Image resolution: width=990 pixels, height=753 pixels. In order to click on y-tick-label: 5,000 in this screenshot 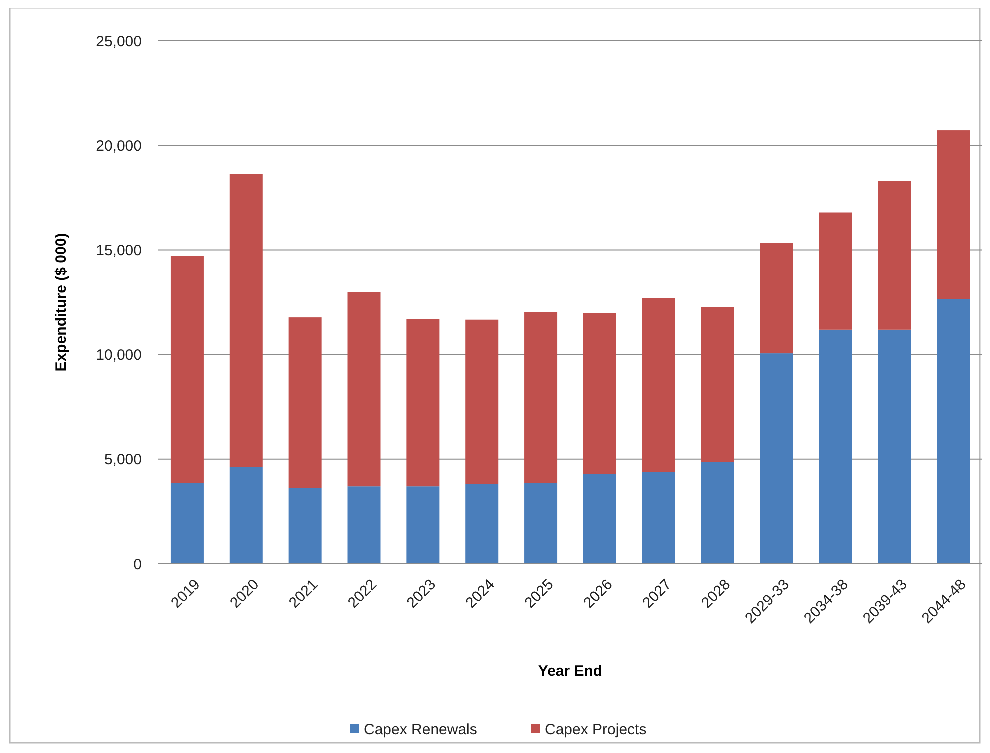, I will do `click(123, 460)`.